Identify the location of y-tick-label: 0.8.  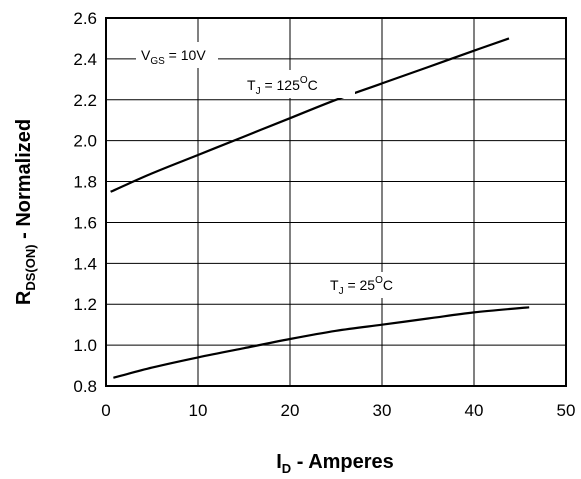
(85, 386).